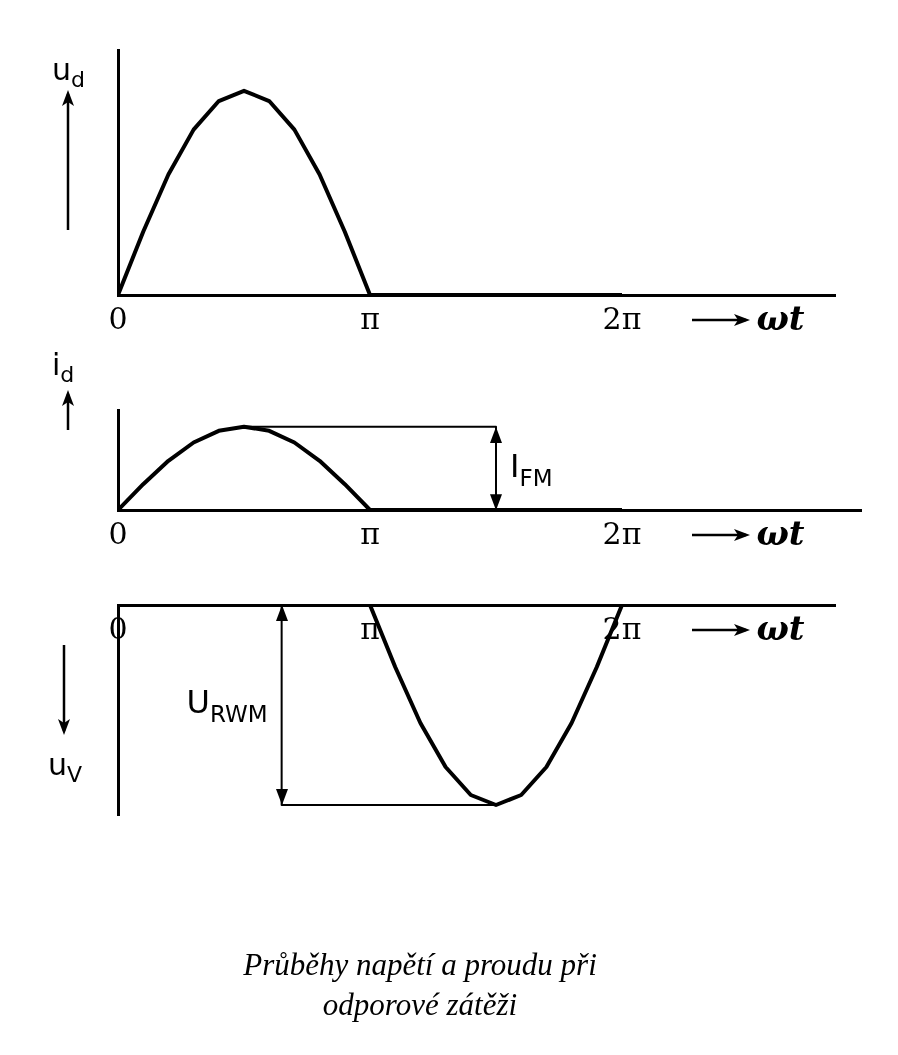 The width and height of the screenshot is (898, 1055). Describe the element at coordinates (63, 367) in the screenshot. I see `y-axis-title: i$_{d}$` at that location.